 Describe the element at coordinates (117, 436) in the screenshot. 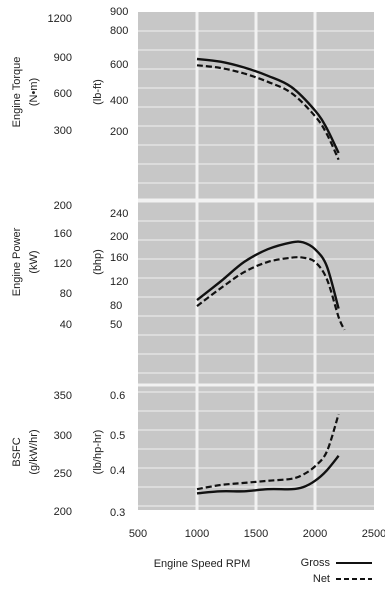

I see `secondary-tick-label: 0.5` at that location.